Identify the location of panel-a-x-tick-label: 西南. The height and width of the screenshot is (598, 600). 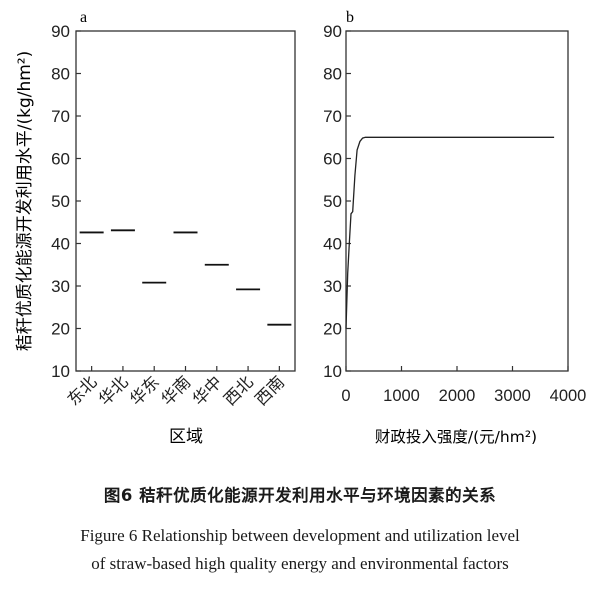
(269, 390).